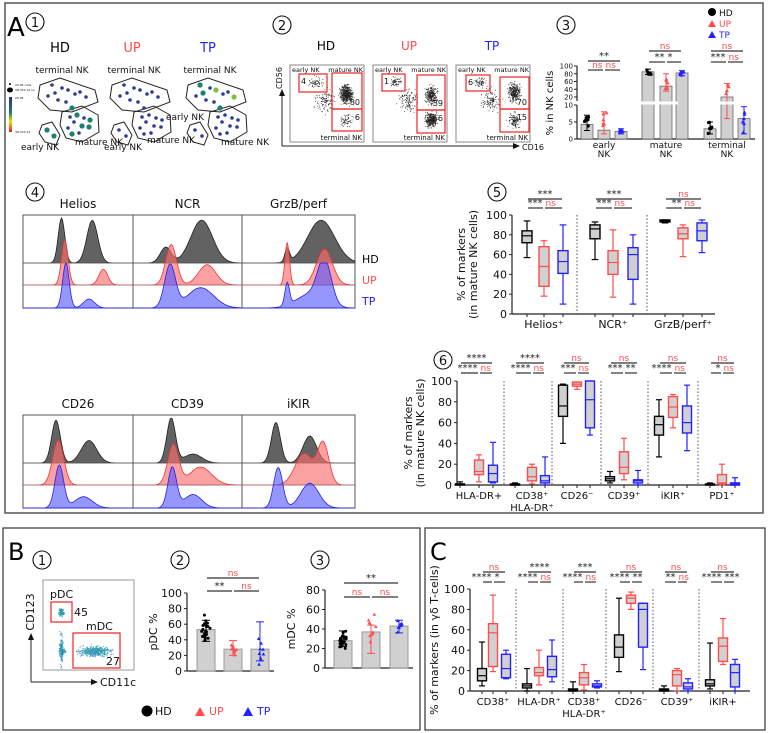 This screenshot has width=768, height=733. I want to click on legend-up-triangle-icon, so click(712, 23).